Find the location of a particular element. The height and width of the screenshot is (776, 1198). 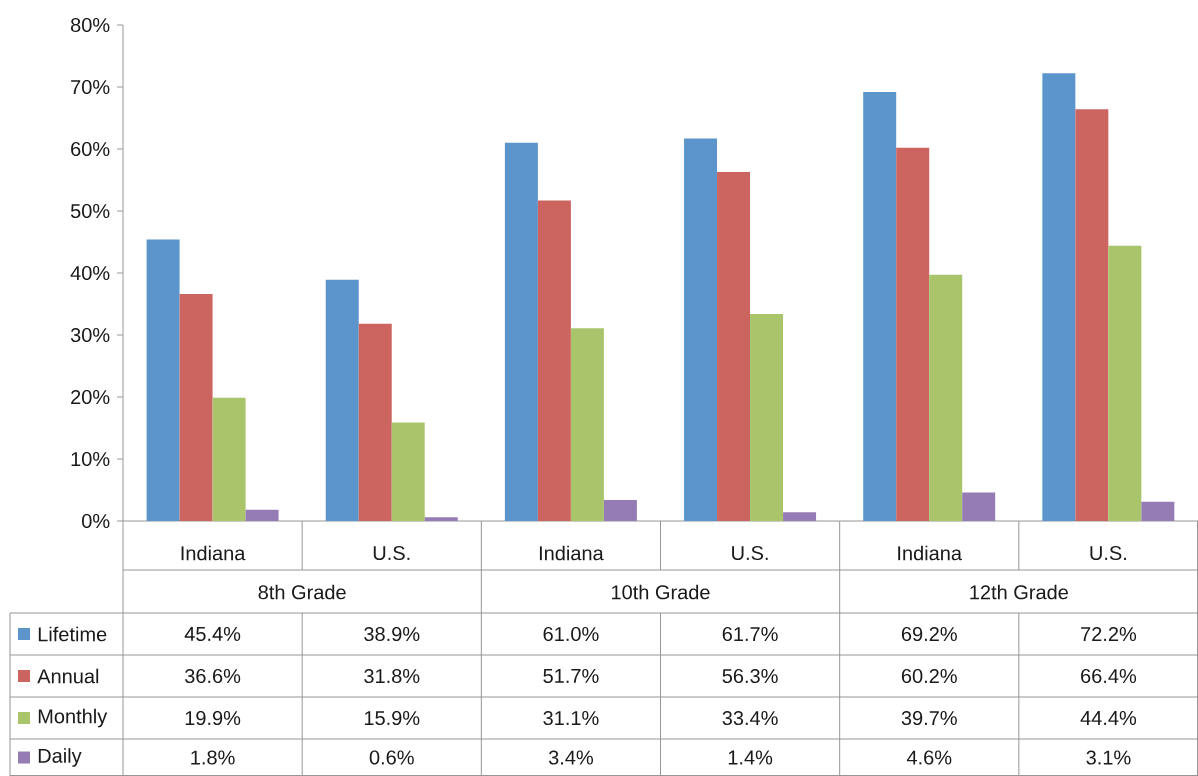

data-label: 60.2% is located at coordinates (929, 676).